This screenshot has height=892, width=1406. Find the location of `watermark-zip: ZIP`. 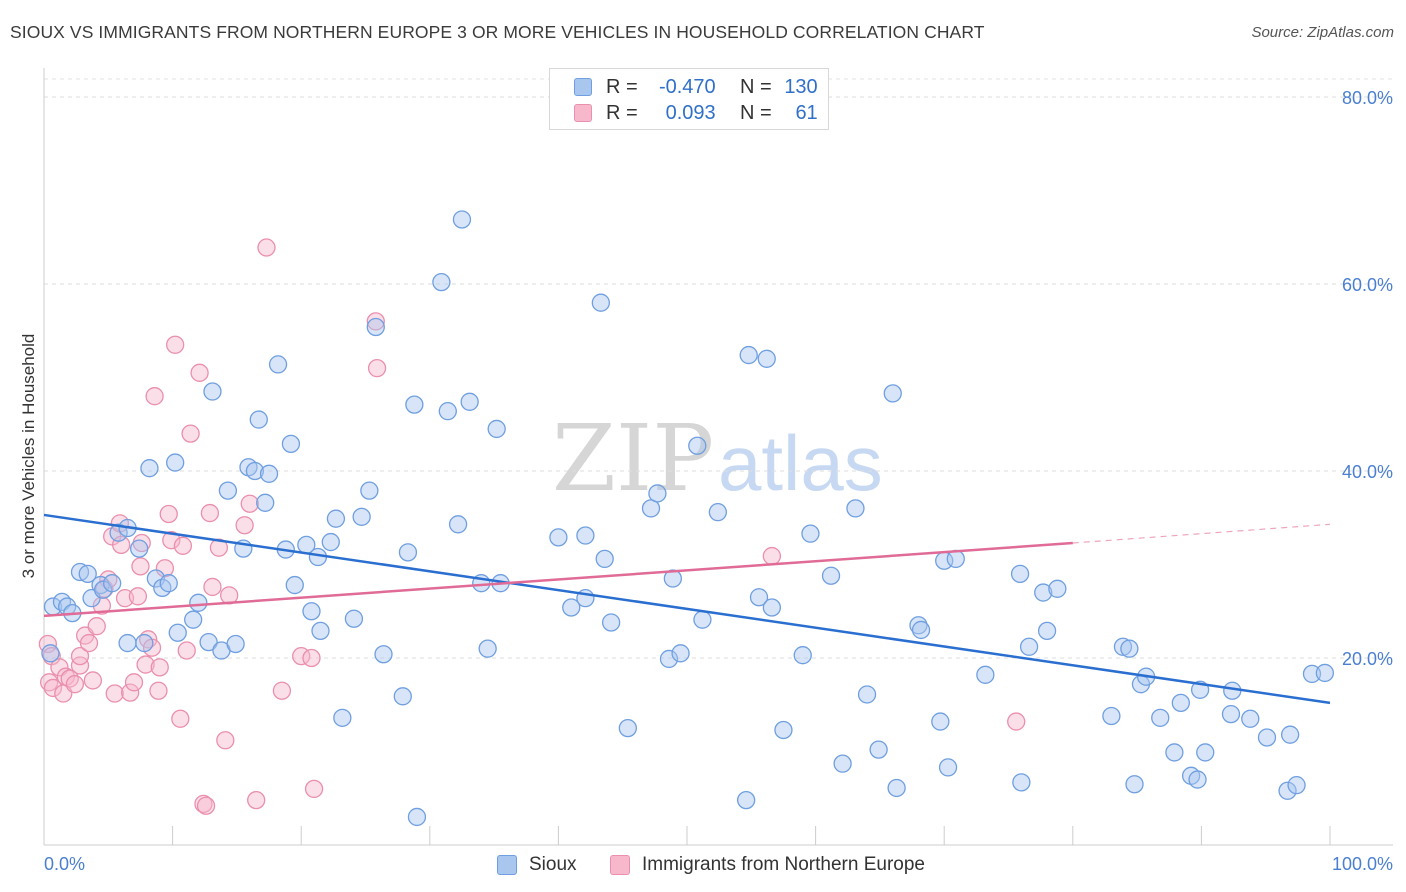

watermark-zip: ZIP is located at coordinates (633, 458).